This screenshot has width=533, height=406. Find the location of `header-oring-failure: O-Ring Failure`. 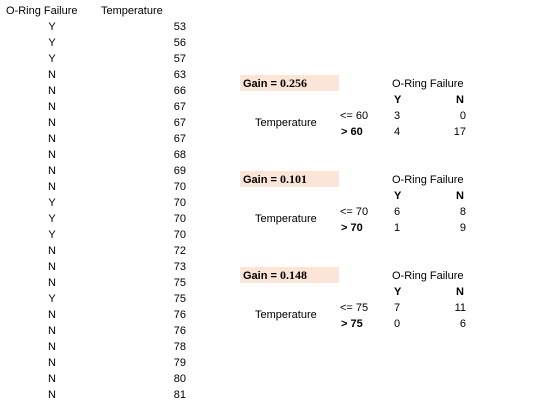

header-oring-failure: O-Ring Failure is located at coordinates (42, 11).